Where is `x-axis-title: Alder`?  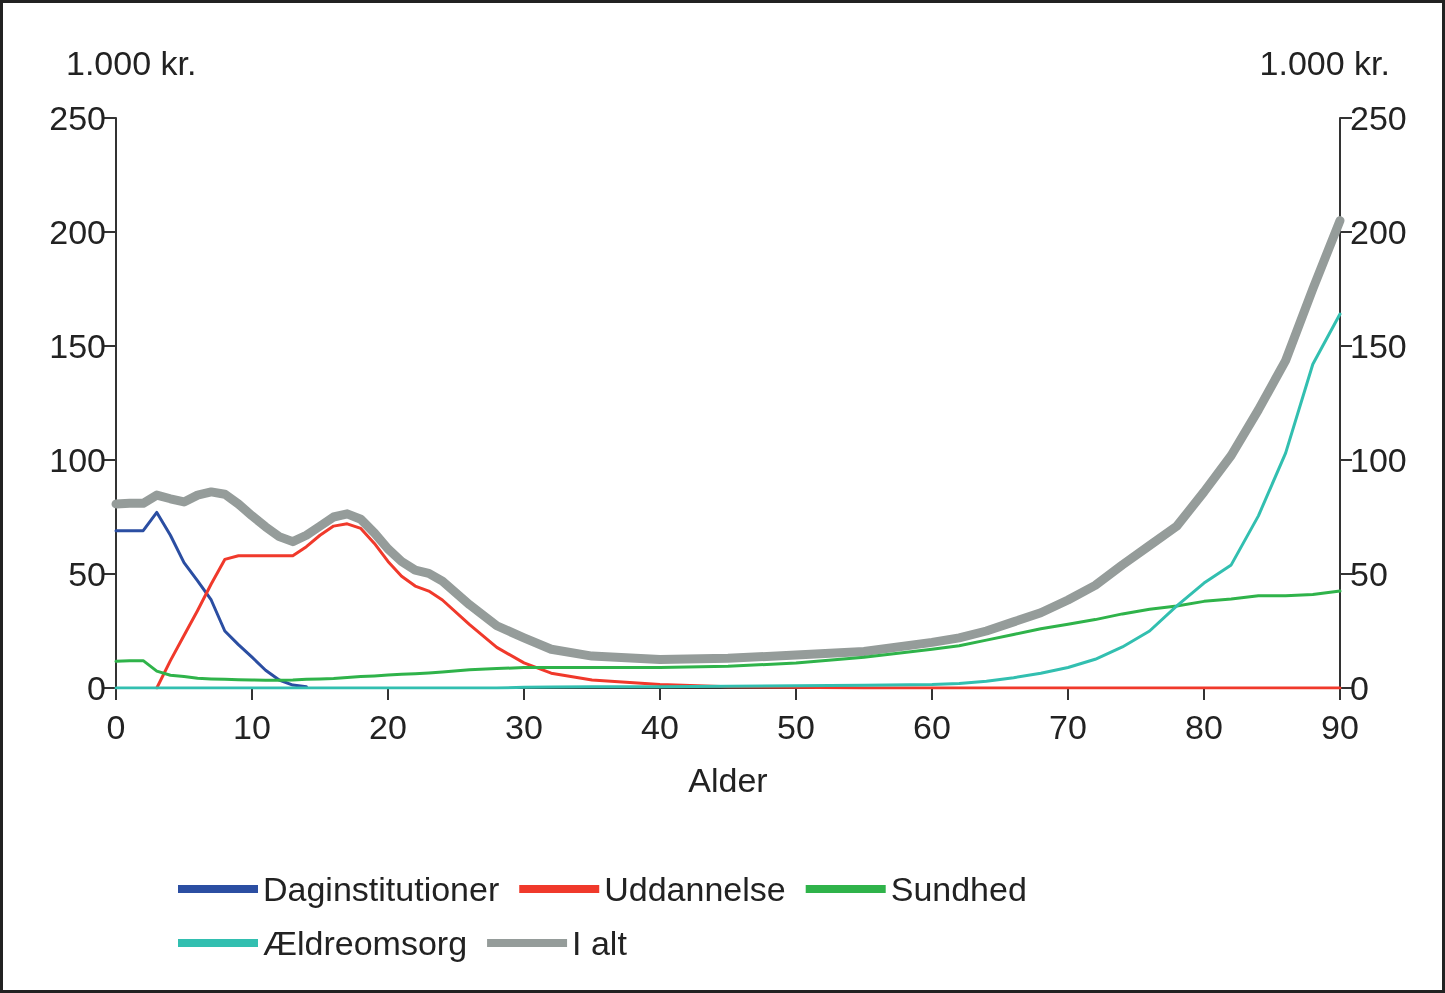 x-axis-title: Alder is located at coordinates (728, 780).